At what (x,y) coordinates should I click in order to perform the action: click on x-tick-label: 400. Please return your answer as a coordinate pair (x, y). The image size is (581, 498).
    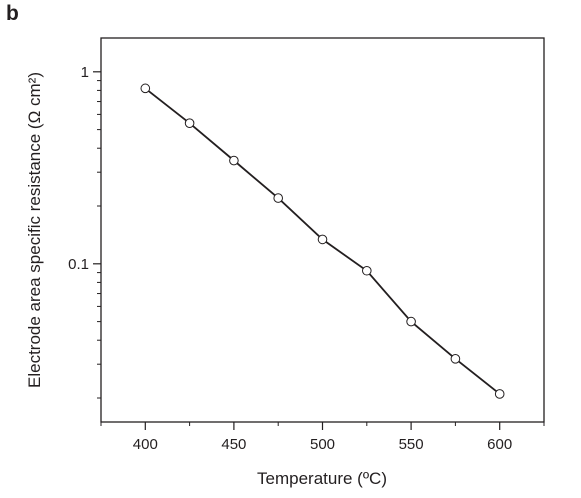
    Looking at the image, I should click on (145, 444).